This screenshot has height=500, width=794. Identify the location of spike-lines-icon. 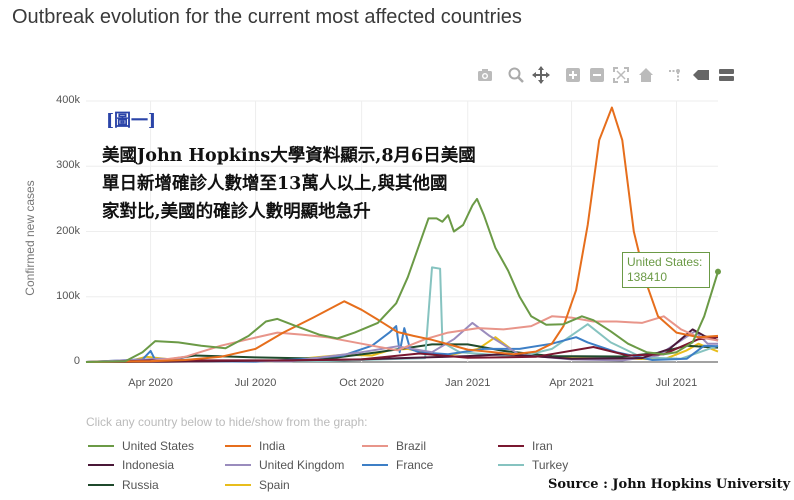
(675, 75).